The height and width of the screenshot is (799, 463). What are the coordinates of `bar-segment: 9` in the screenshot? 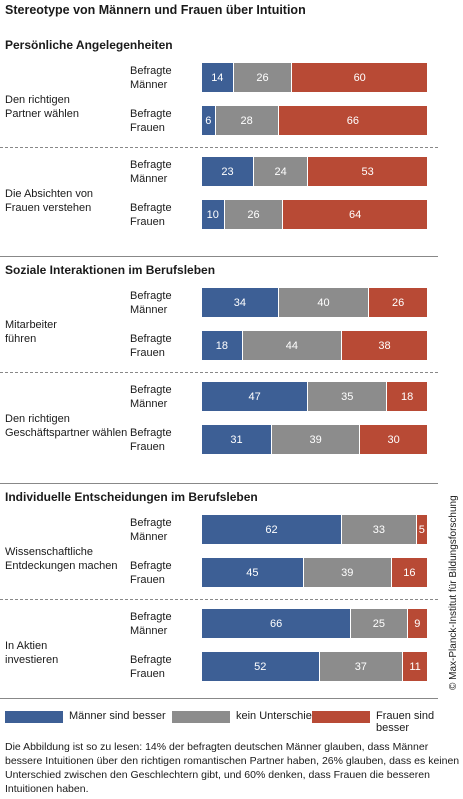 It's located at (417, 623).